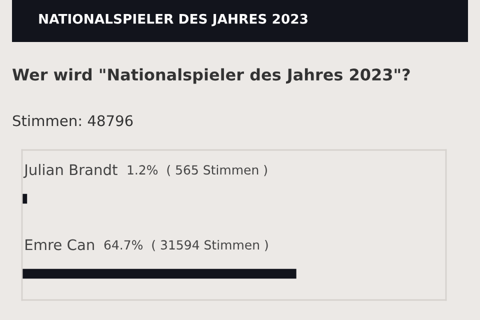 The width and height of the screenshot is (480, 320). Describe the element at coordinates (186, 246) in the screenshot. I see `data-label: 64.7% ( 31594 Stimmen )` at that location.